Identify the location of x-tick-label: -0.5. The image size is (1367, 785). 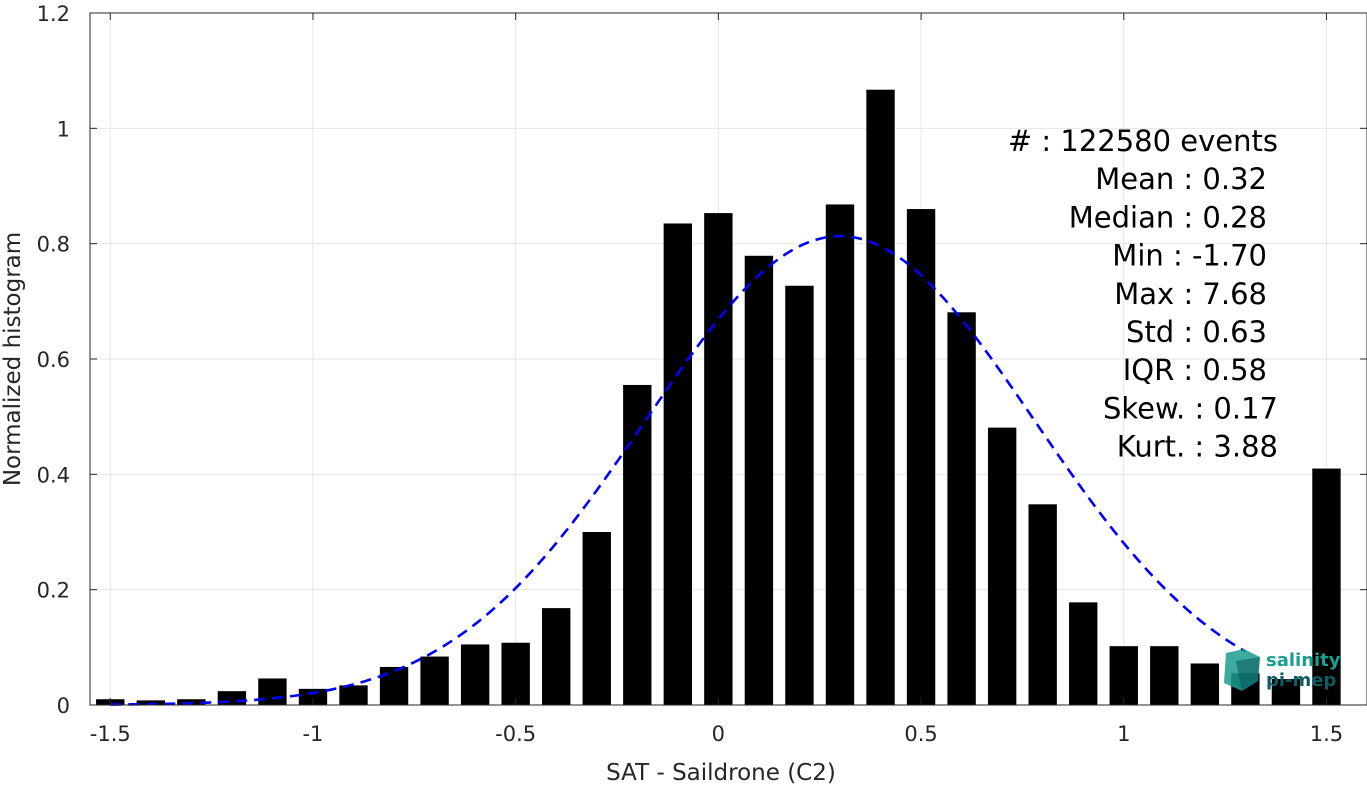
(515, 734).